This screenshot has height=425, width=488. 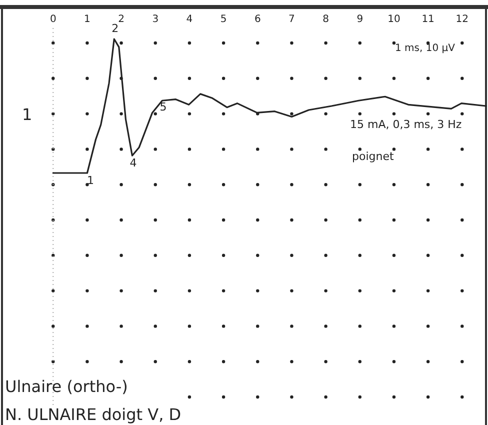 What do you see at coordinates (394, 19) in the screenshot?
I see `x-tick-label: 10` at bounding box center [394, 19].